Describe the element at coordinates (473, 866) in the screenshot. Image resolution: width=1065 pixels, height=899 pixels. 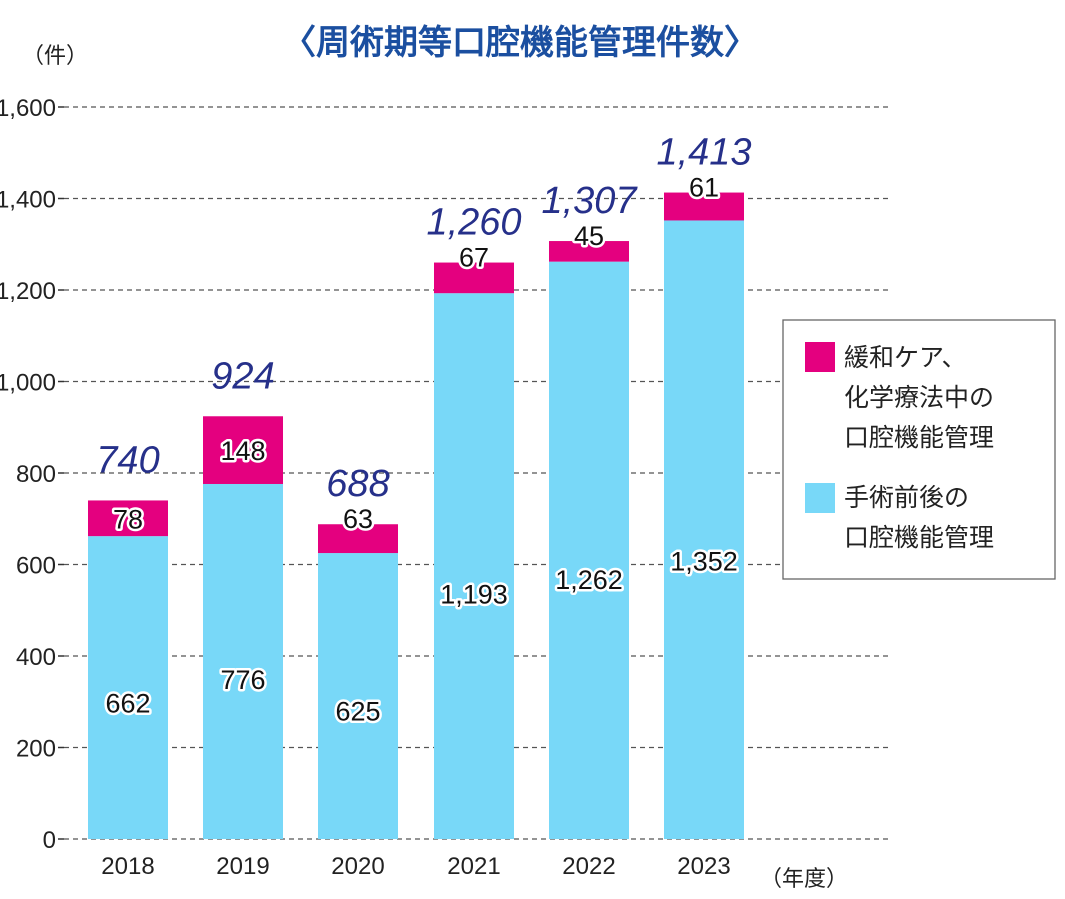
I see `x-tick-label: 2021` at that location.